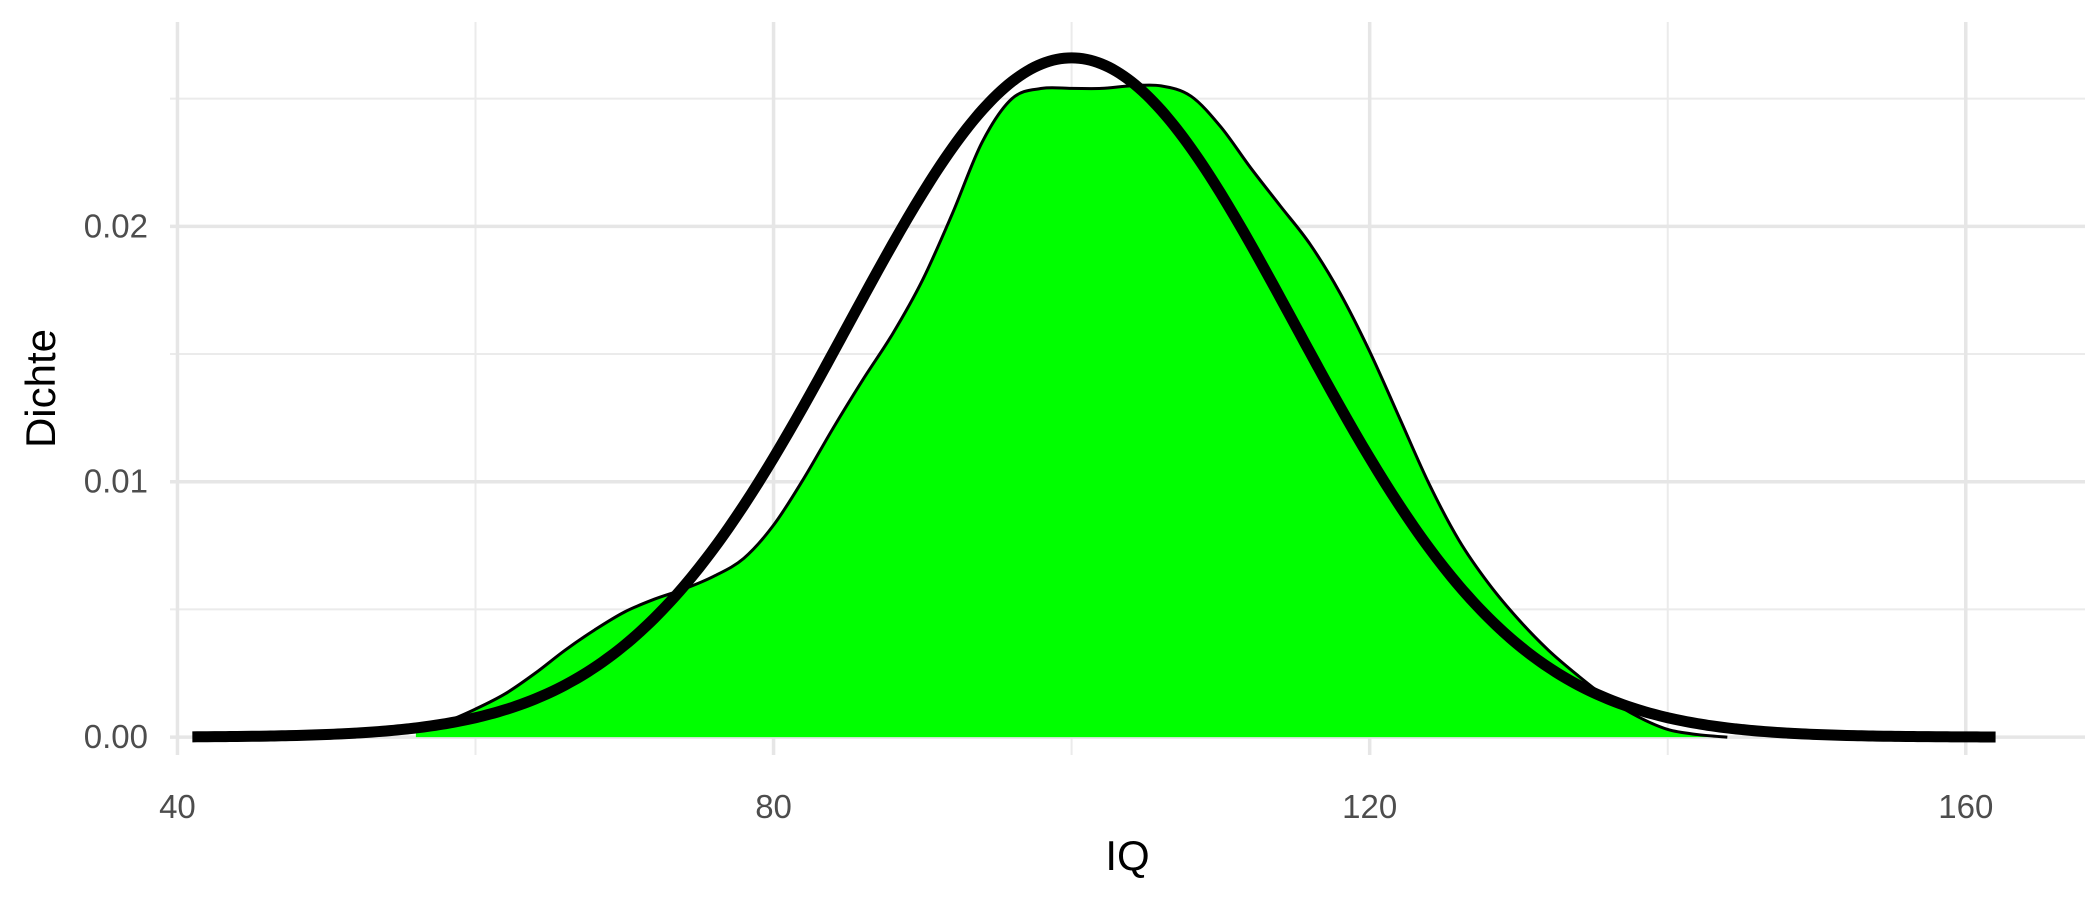 The width and height of the screenshot is (2100, 900). Describe the element at coordinates (1369, 806) in the screenshot. I see `x-tick-label: 120` at that location.